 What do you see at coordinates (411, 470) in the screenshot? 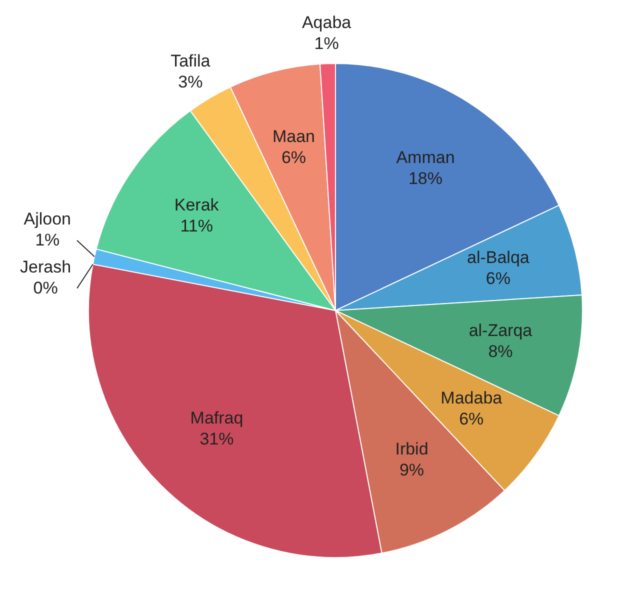
I see `data-label: 9%` at bounding box center [411, 470].